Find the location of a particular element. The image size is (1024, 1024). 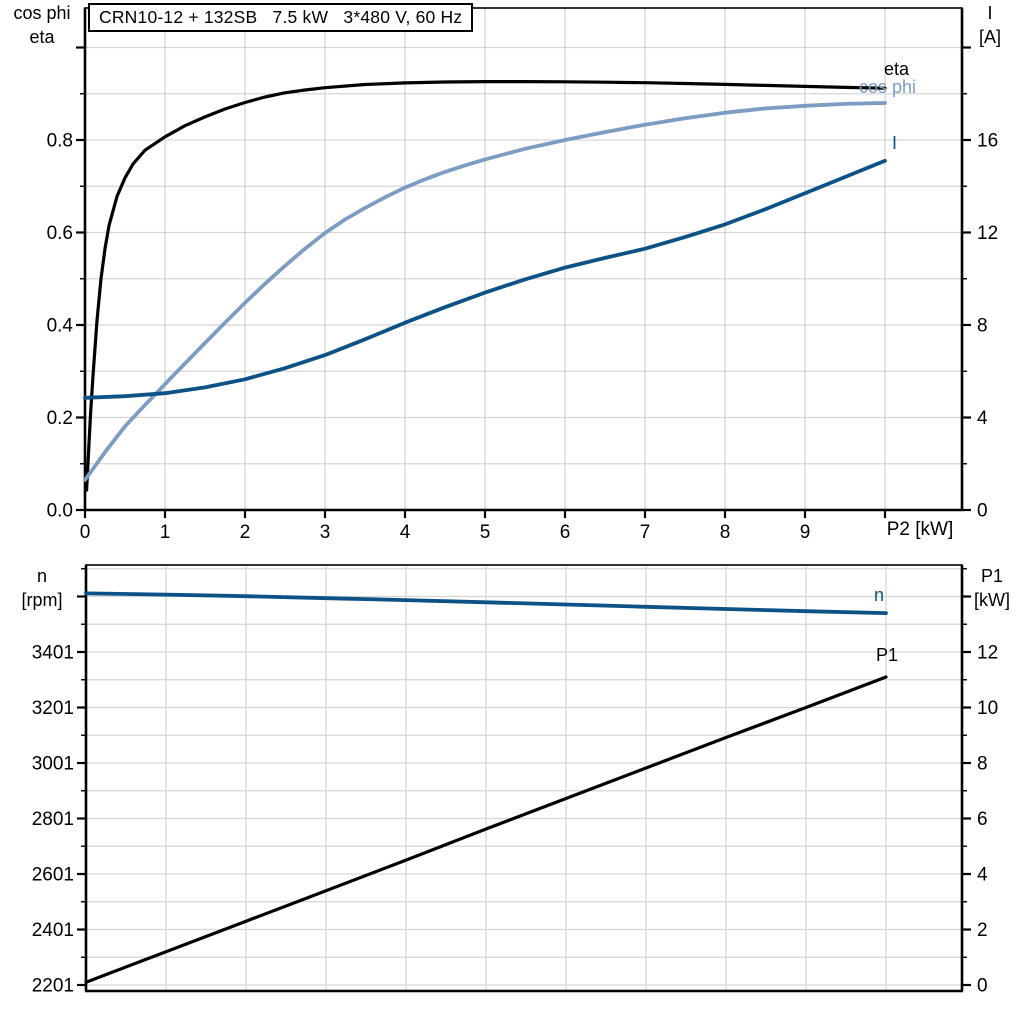

curve-label-cos-phi: cos phi is located at coordinates (888, 87).